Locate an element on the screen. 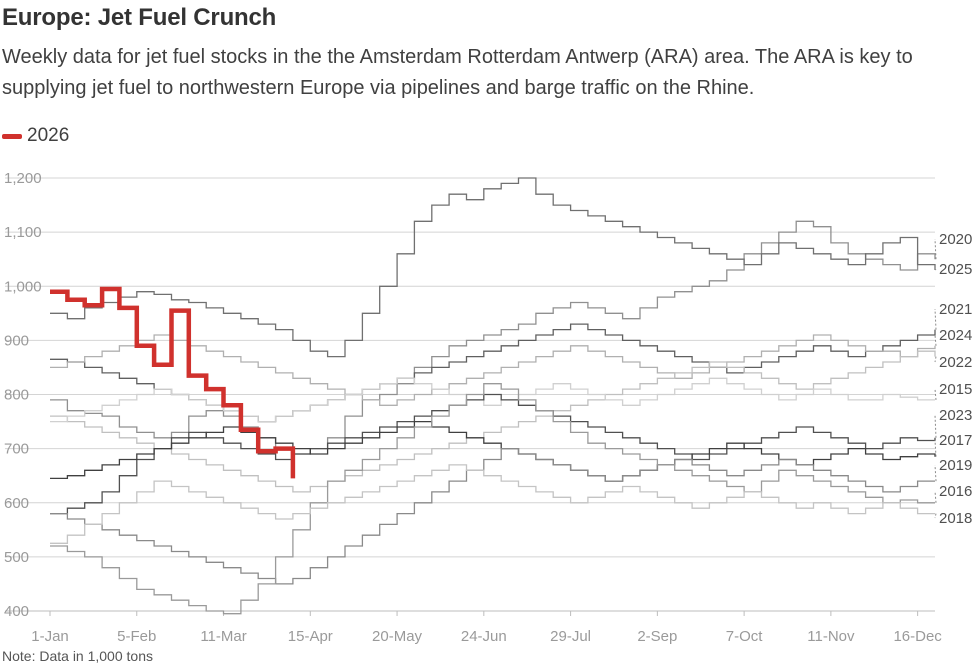  end-label-leader-2023 is located at coordinates (935, 426).